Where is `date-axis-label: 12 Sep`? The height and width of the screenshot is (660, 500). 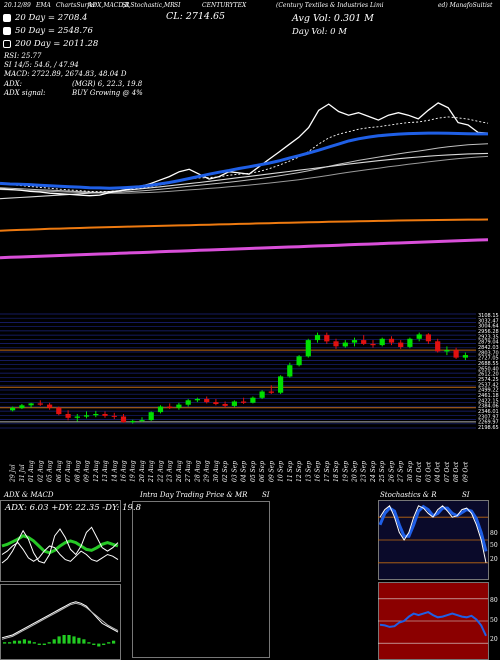
date-axis-label: 12 Sep is located at coordinates (299, 471).